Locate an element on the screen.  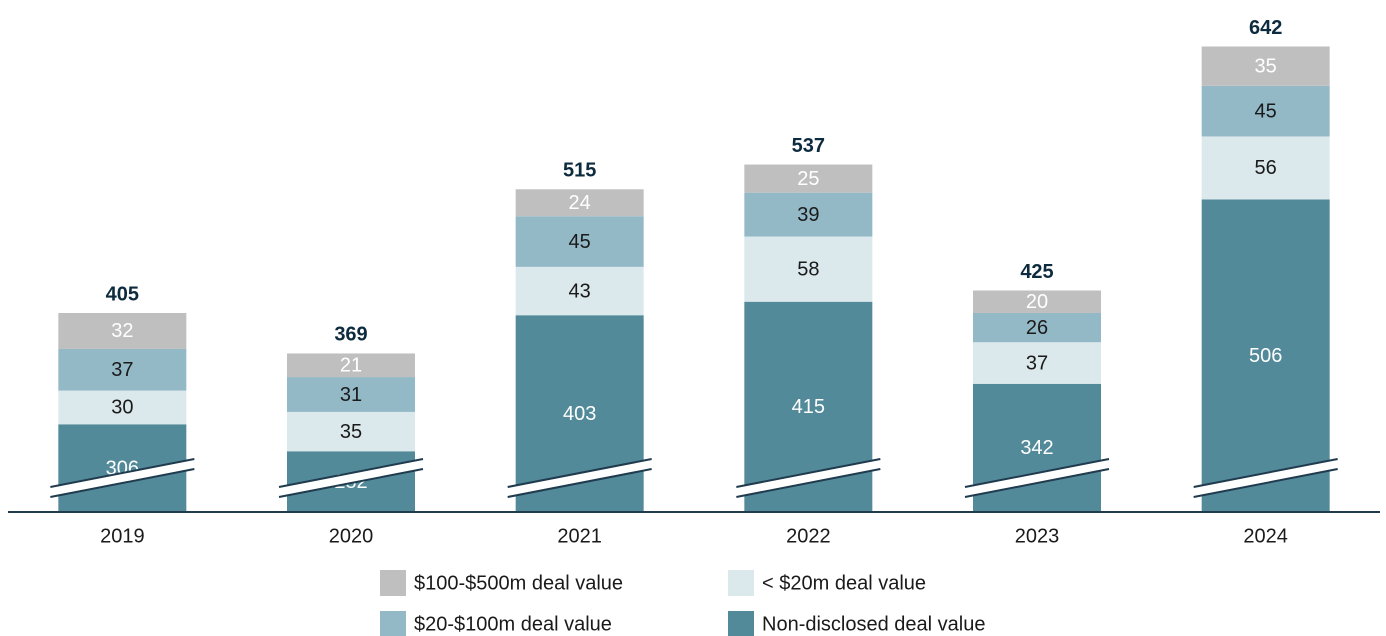
legend-label: < $20m deal value is located at coordinates (844, 583).